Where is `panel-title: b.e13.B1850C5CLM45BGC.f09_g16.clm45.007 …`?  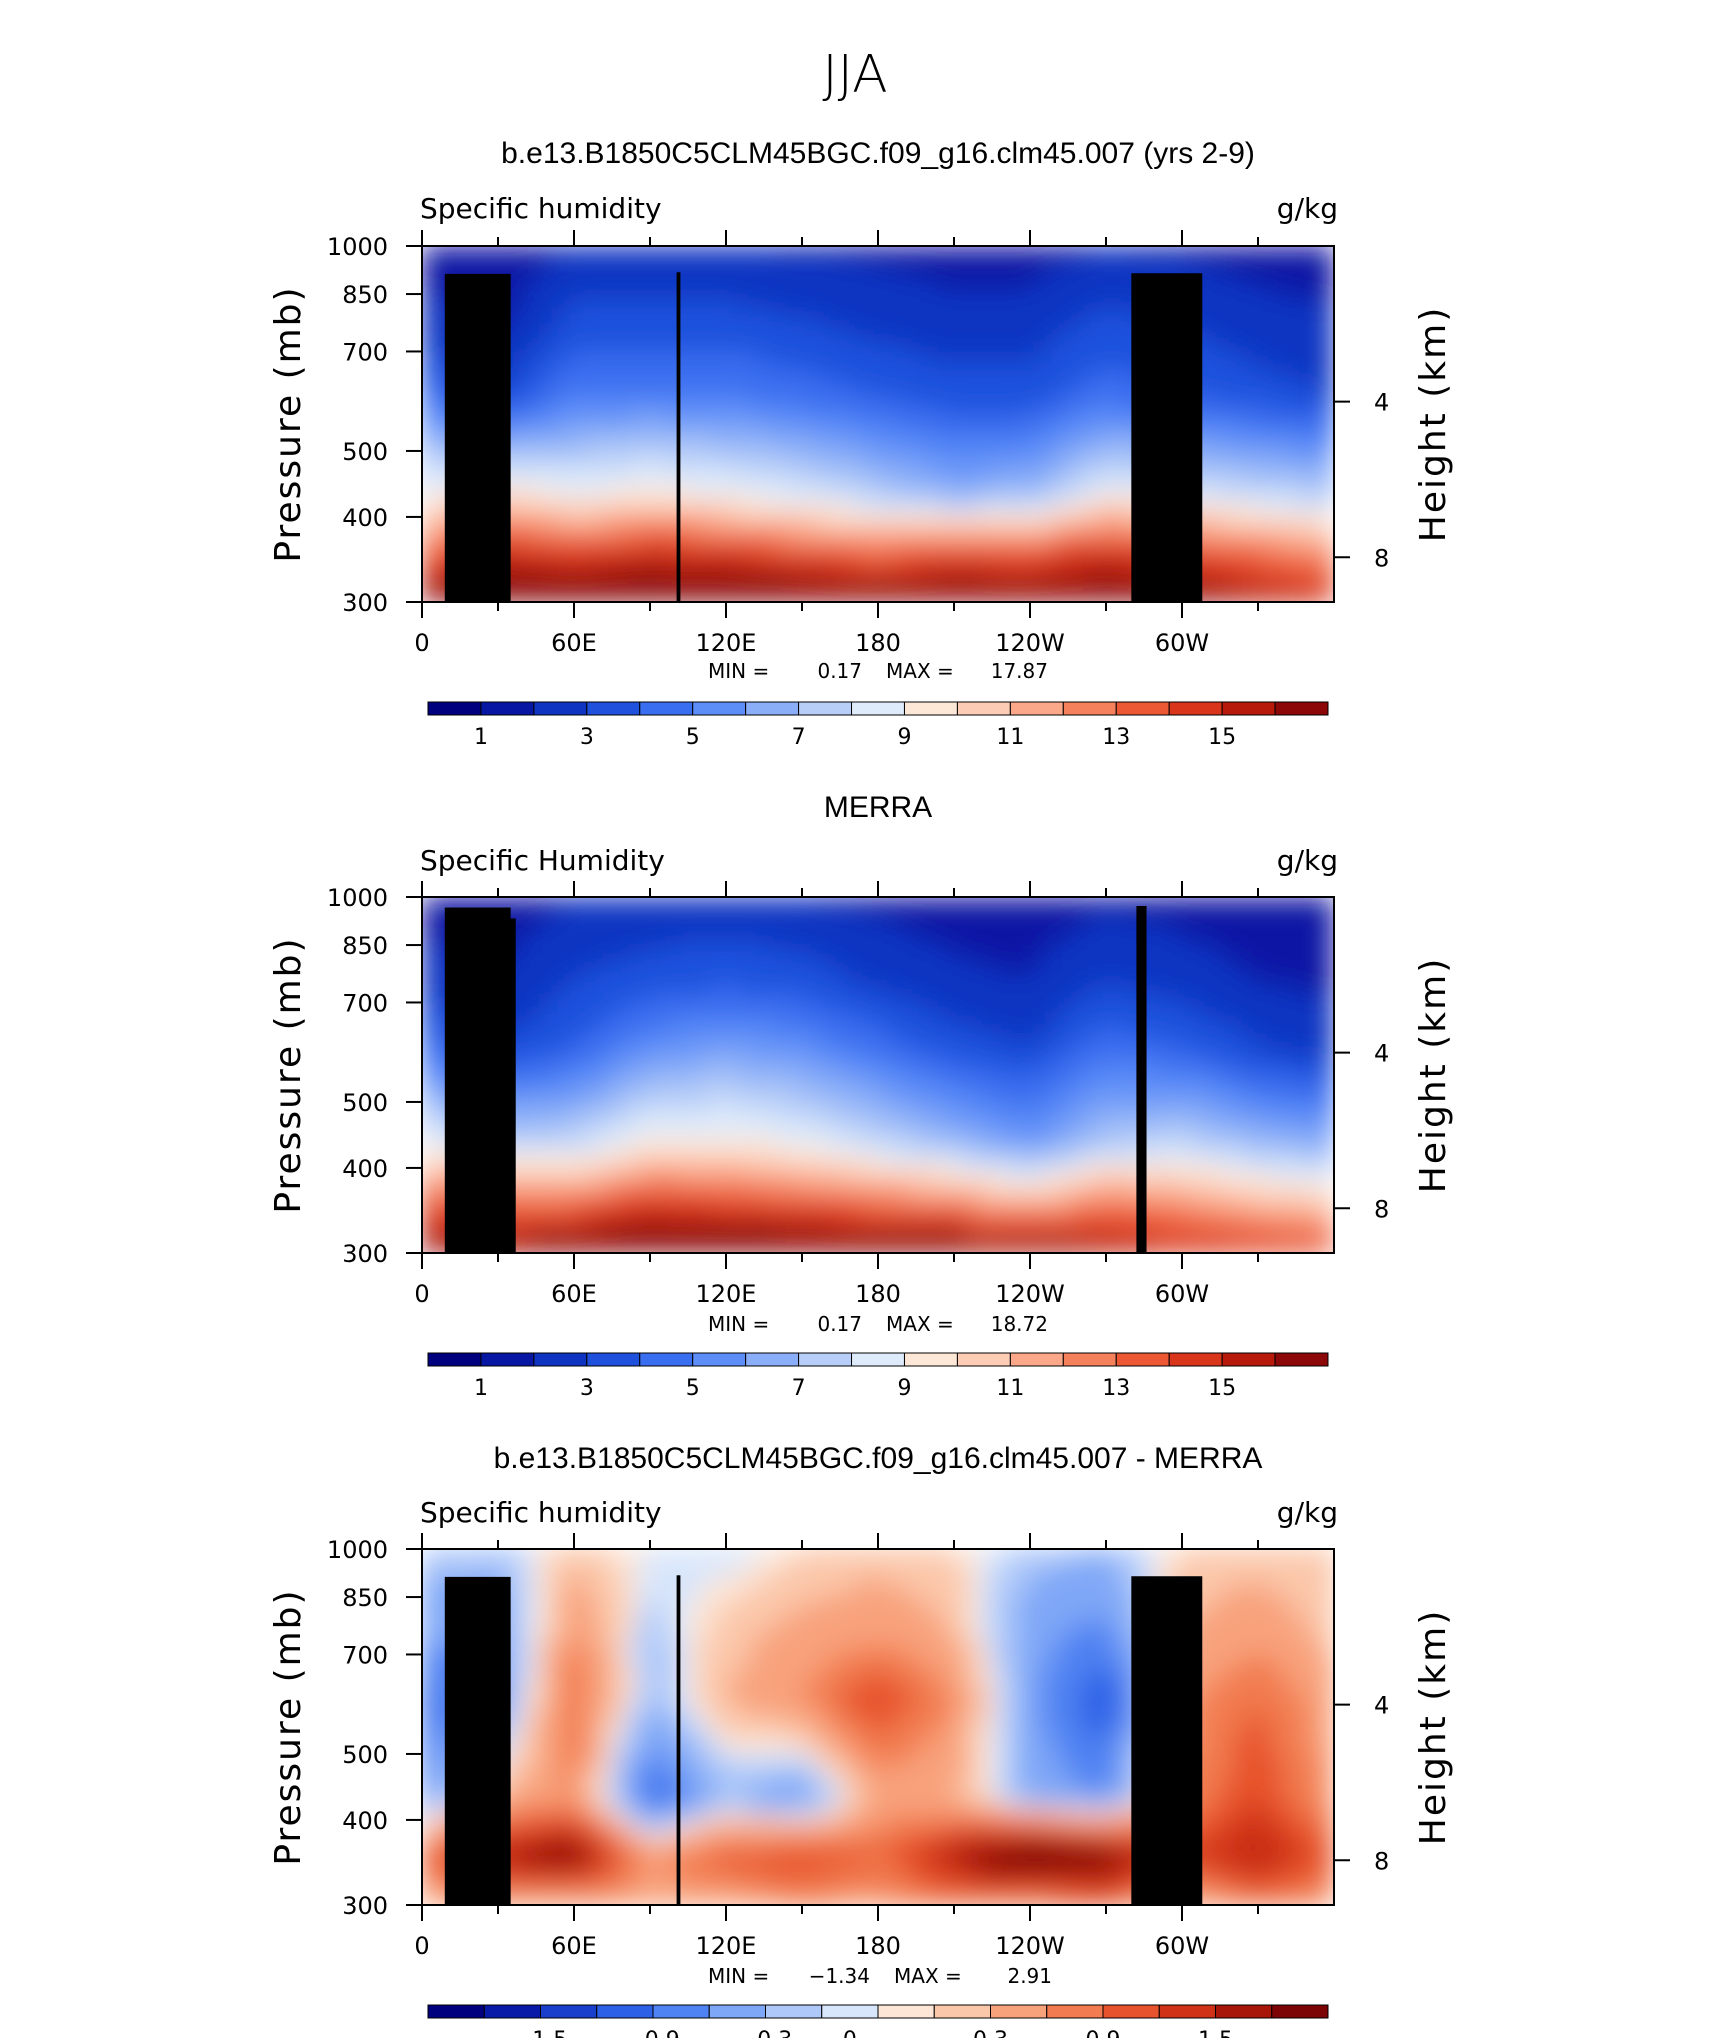 panel-title: b.e13.B1850C5CLM45BGC.f09_g16.clm45.007 … is located at coordinates (878, 153).